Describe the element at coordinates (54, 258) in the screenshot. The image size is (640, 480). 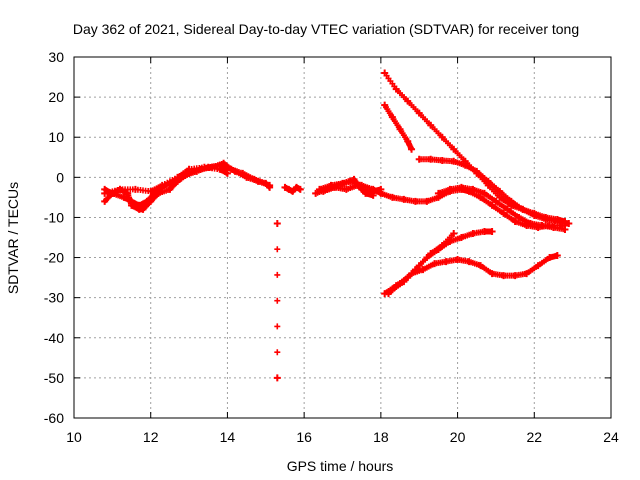
I see `y-tick-label: -20` at that location.